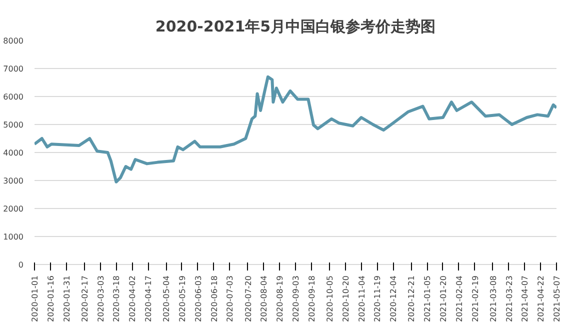 The image size is (578, 324). Describe the element at coordinates (525, 298) in the screenshot. I see `x-tick-label: 2021-04-07` at that location.